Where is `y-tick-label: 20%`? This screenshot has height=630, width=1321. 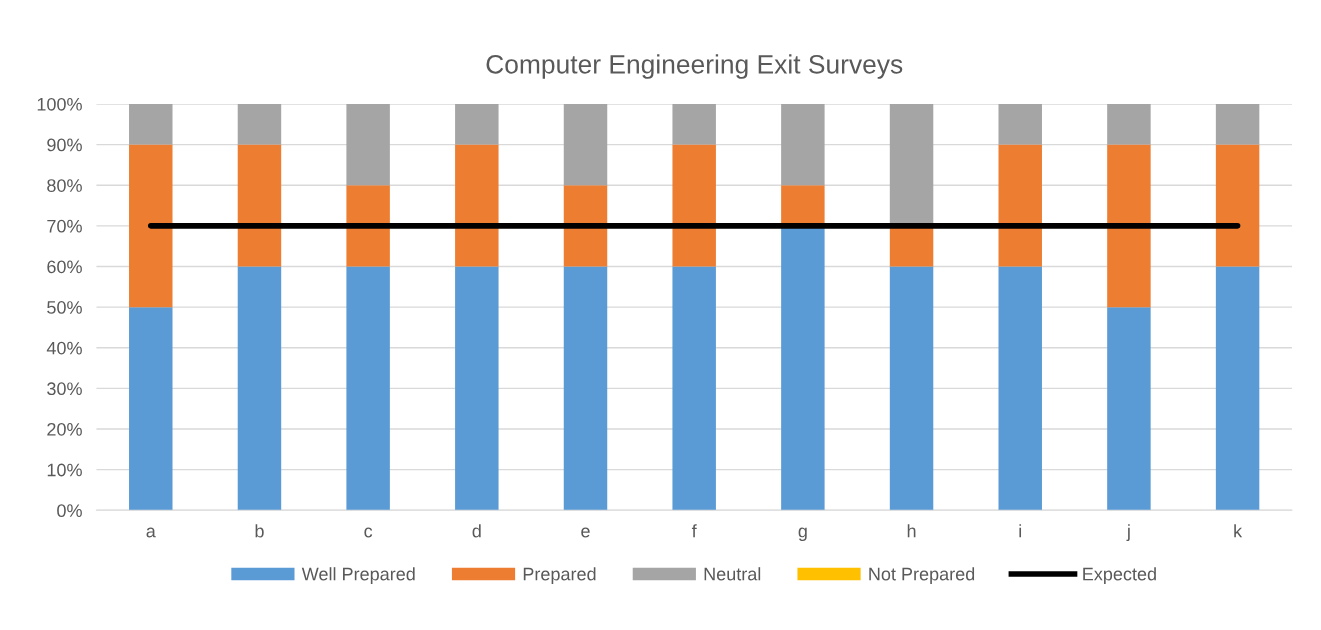 y-tick-label: 20% is located at coordinates (64, 429).